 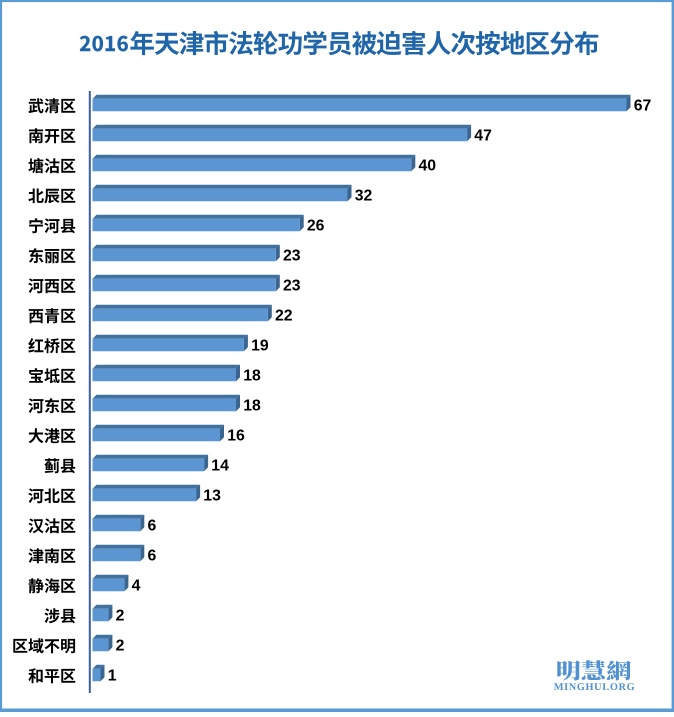 I want to click on svg-text: 13, so click(x=212, y=496).